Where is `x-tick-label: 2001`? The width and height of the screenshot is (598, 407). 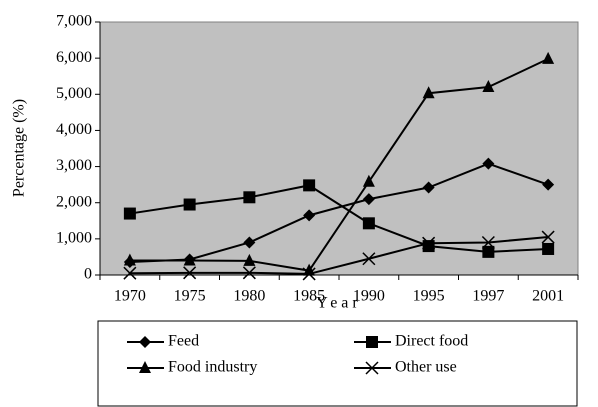
x-tick-label: 2001 is located at coordinates (548, 296).